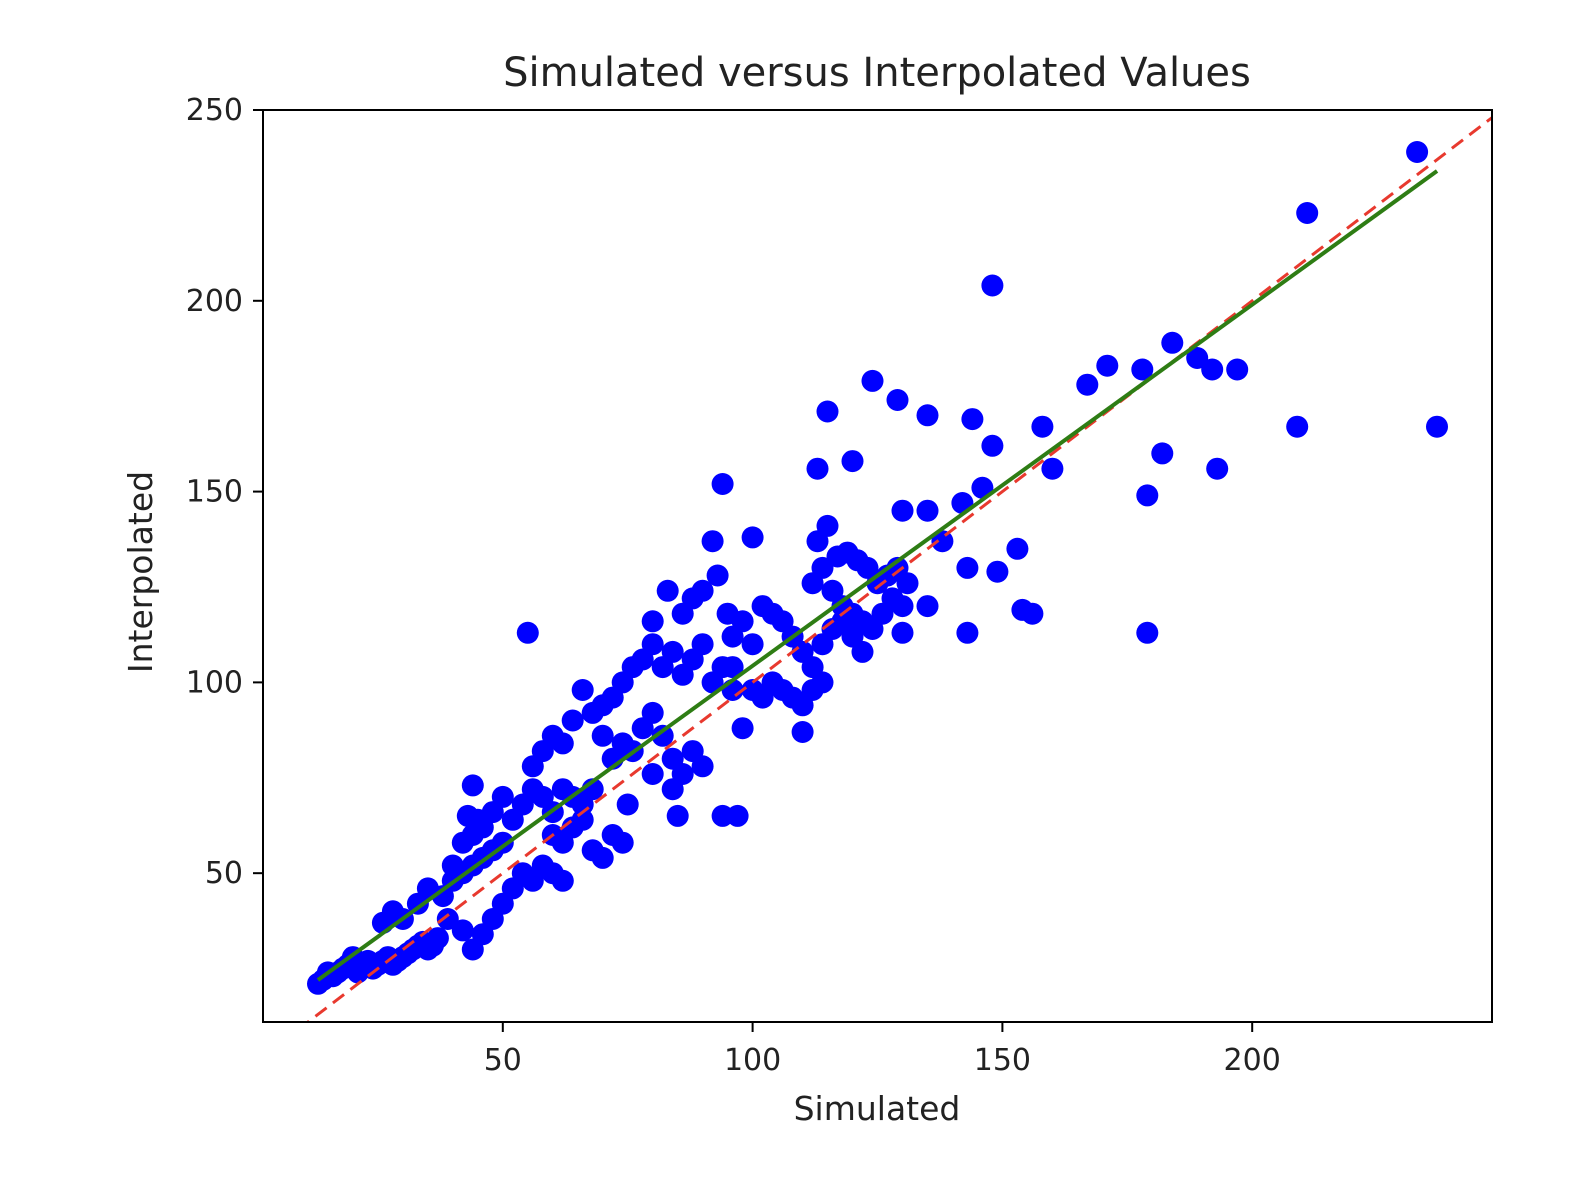  What do you see at coordinates (503, 1060) in the screenshot?
I see `x-tick-label-50: 50` at bounding box center [503, 1060].